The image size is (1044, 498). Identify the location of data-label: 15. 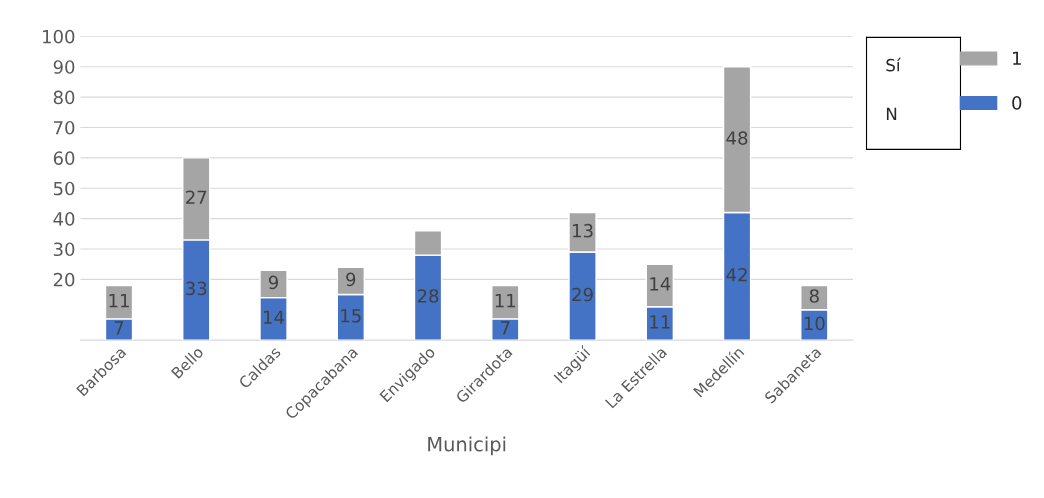
(351, 316).